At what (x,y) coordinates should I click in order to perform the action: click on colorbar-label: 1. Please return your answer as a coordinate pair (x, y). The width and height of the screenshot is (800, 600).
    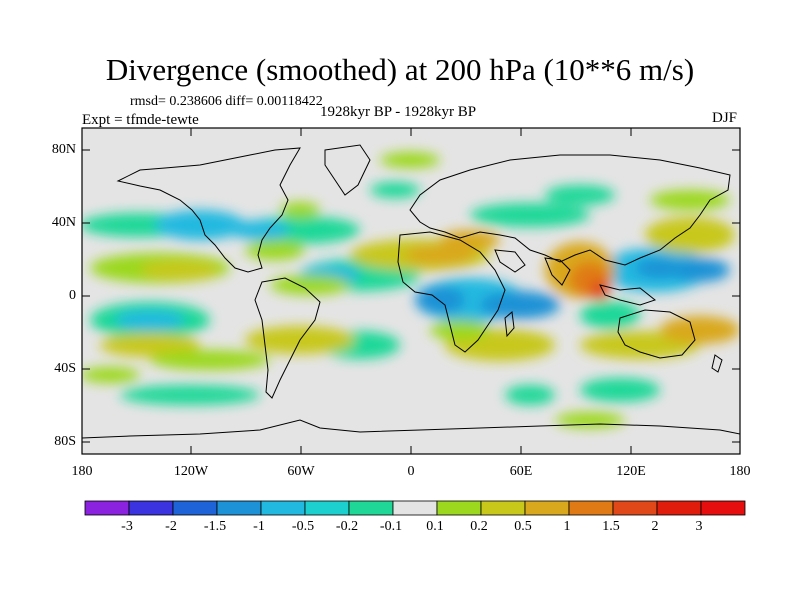
    Looking at the image, I should click on (567, 526).